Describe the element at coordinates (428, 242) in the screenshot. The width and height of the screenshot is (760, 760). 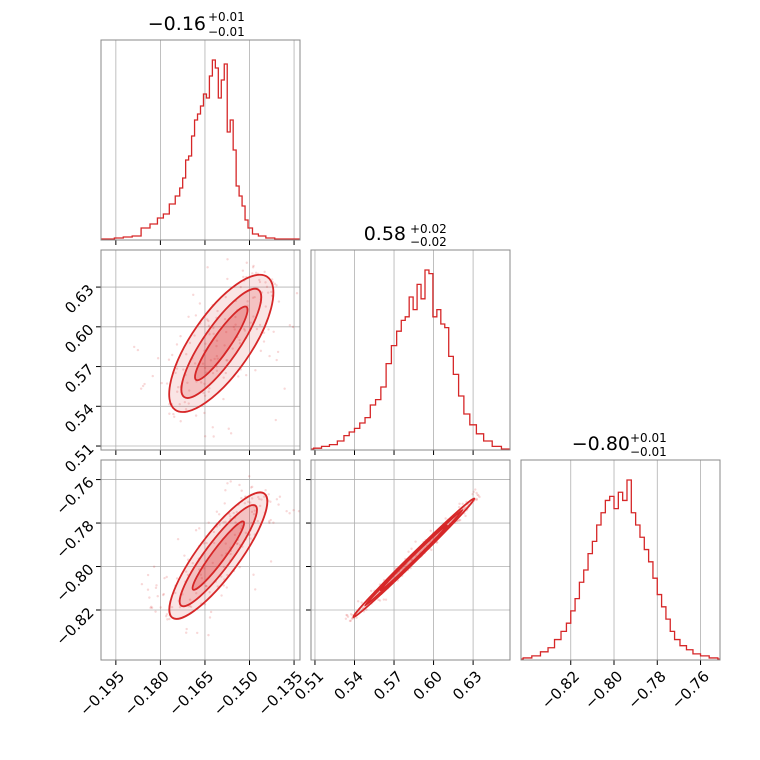
I see `title-p2-sub: −0.02` at that location.